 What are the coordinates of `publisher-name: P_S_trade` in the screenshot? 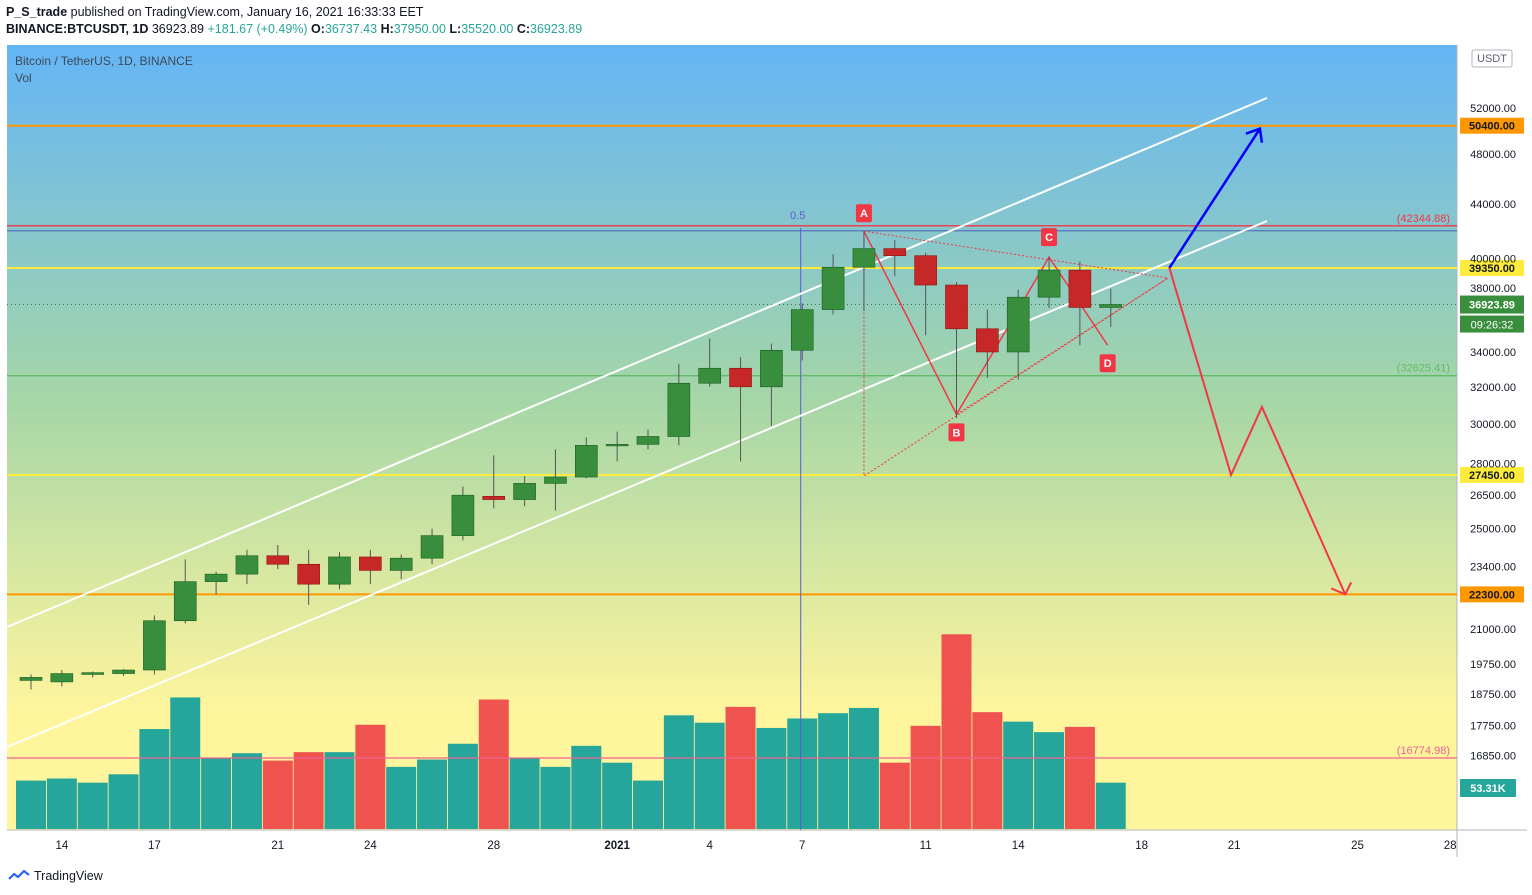 It's located at (37, 12).